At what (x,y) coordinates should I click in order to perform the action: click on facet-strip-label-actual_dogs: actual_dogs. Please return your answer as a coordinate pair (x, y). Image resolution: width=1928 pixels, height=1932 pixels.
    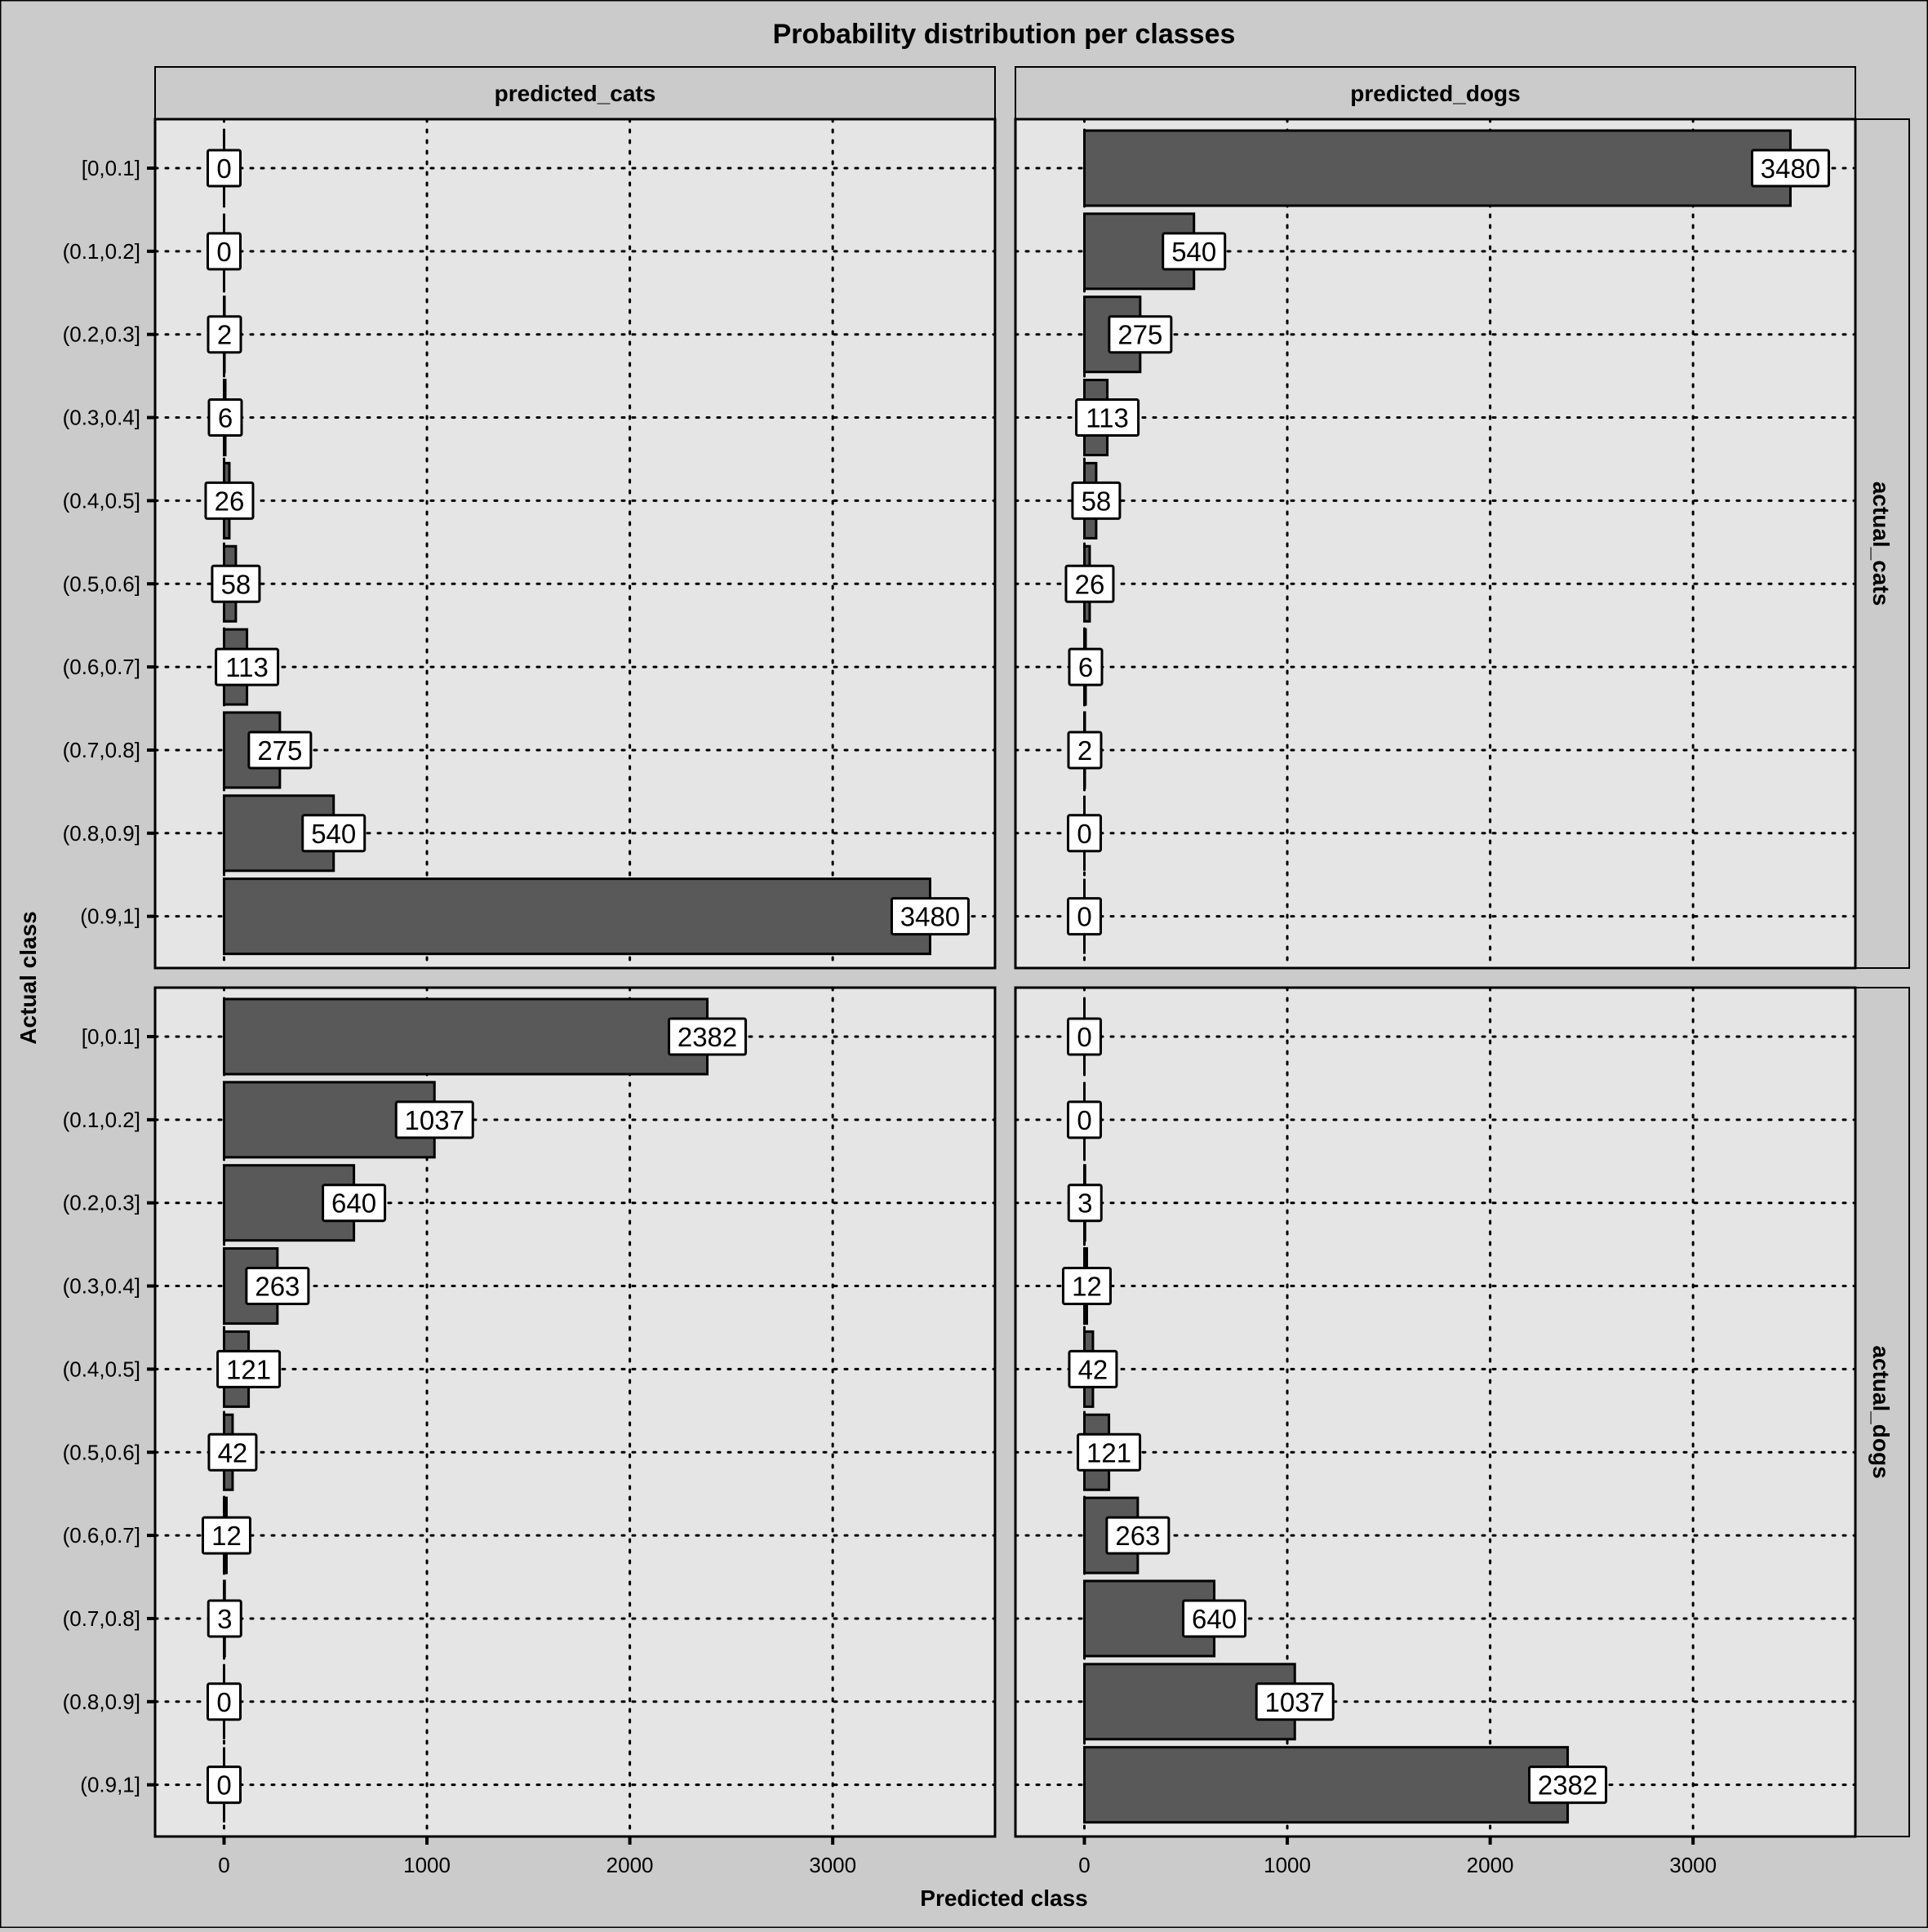
    Looking at the image, I should click on (1881, 1411).